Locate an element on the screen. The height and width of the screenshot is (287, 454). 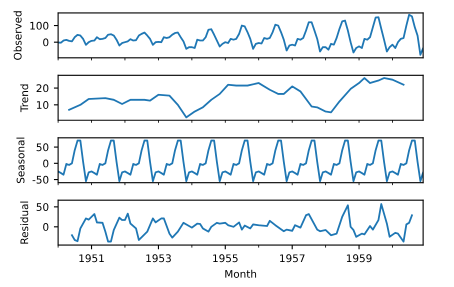
y-tick-label: 10 is located at coordinates (42, 105).